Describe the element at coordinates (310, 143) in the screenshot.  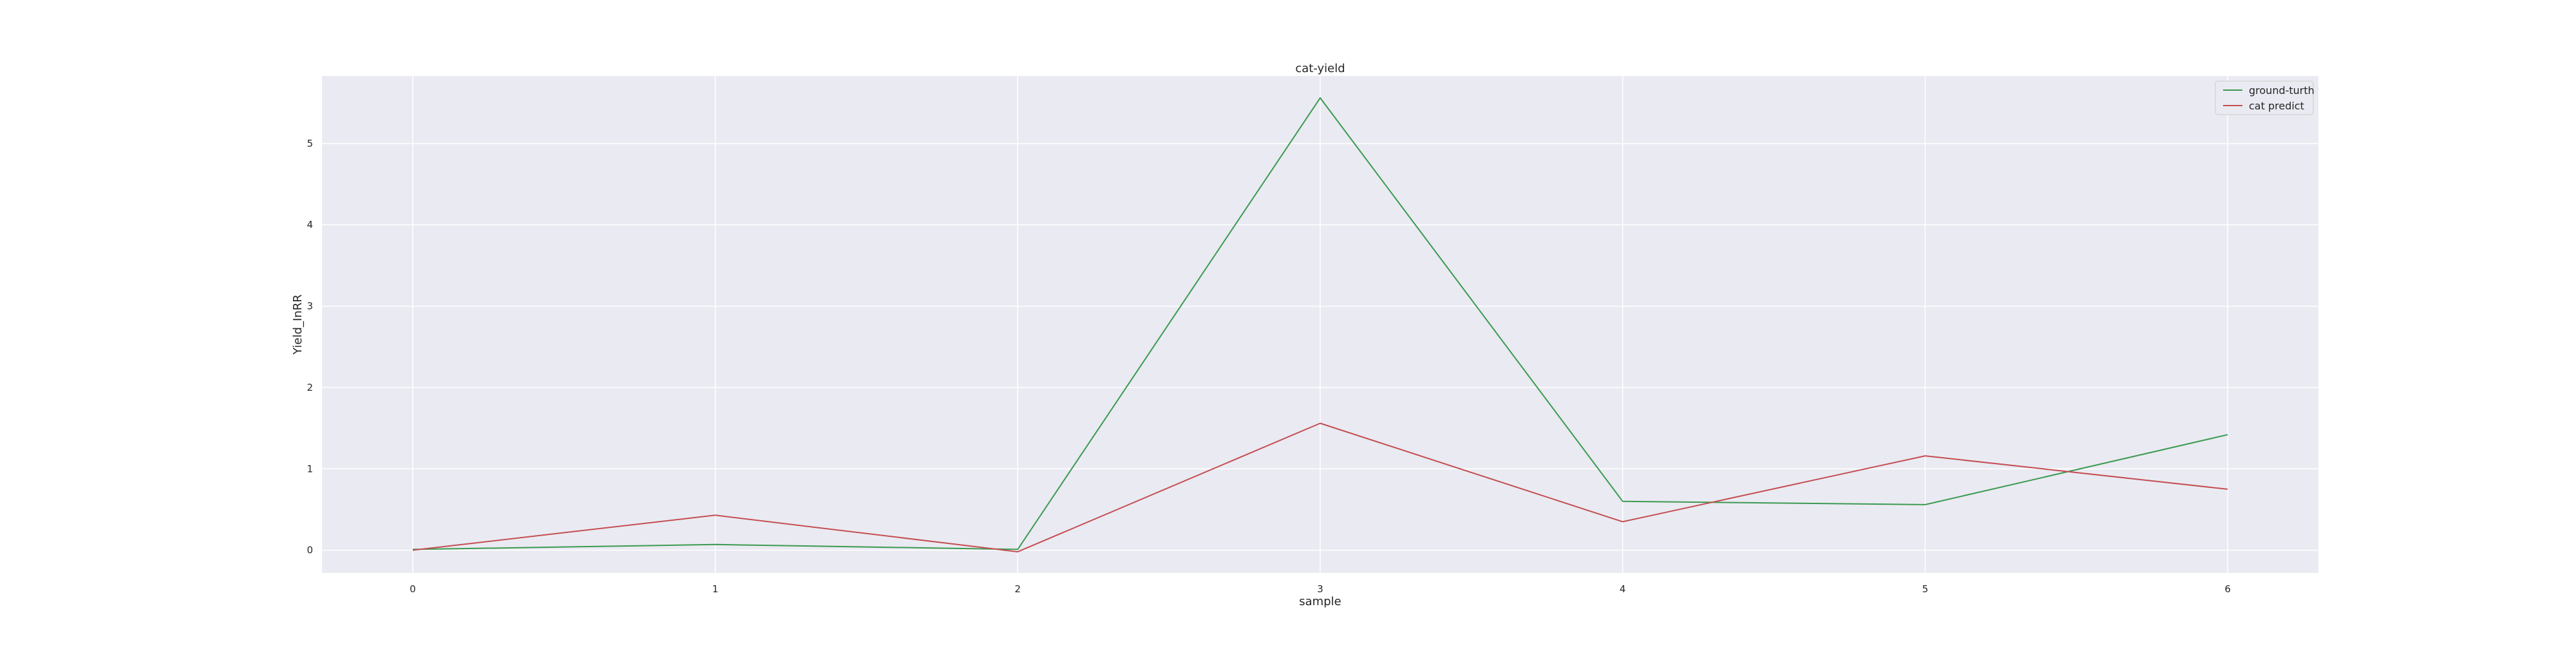
I see `y-tick-label: 5` at that location.